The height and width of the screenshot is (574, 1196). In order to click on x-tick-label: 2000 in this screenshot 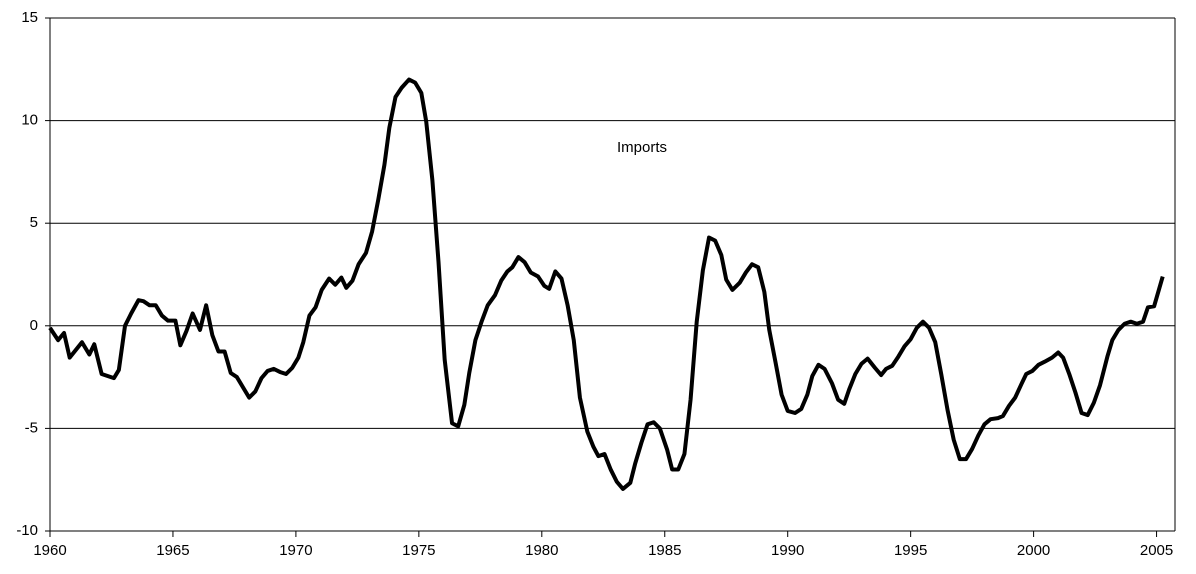, I will do `click(1033, 550)`.